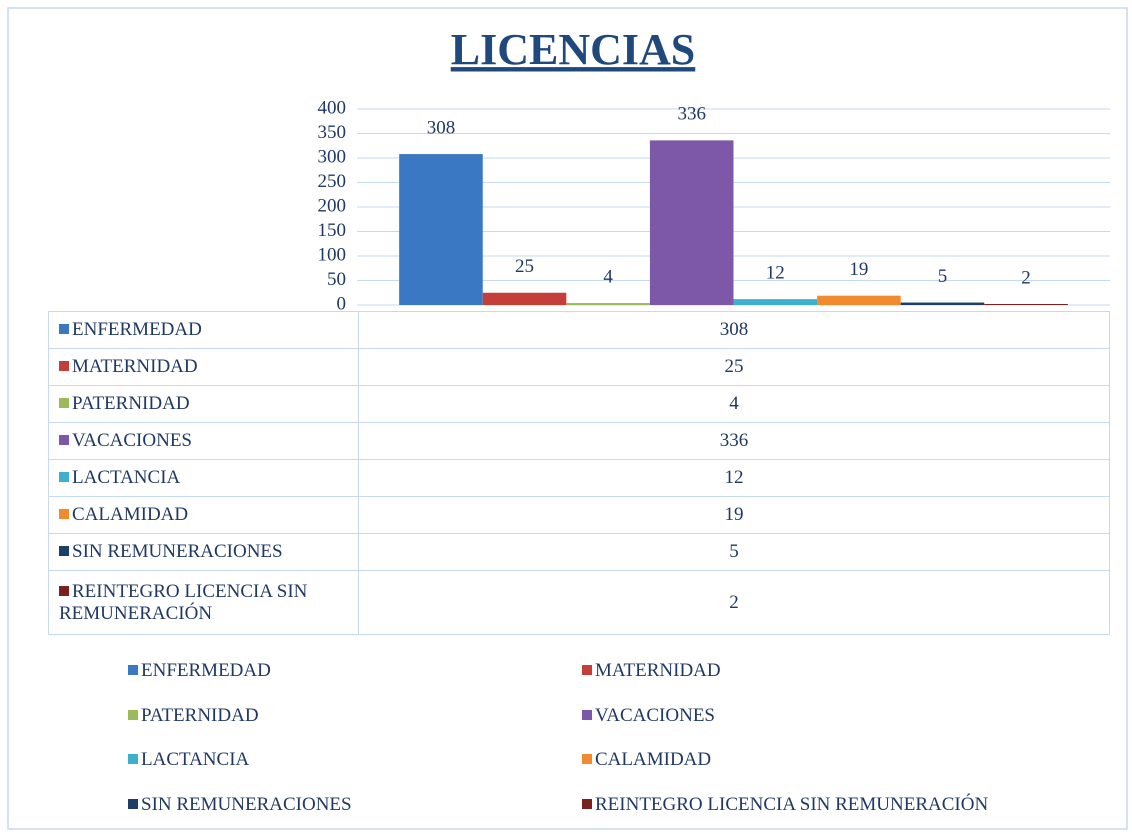  I want to click on table-row: MATERNIDAD 25, so click(579, 367).